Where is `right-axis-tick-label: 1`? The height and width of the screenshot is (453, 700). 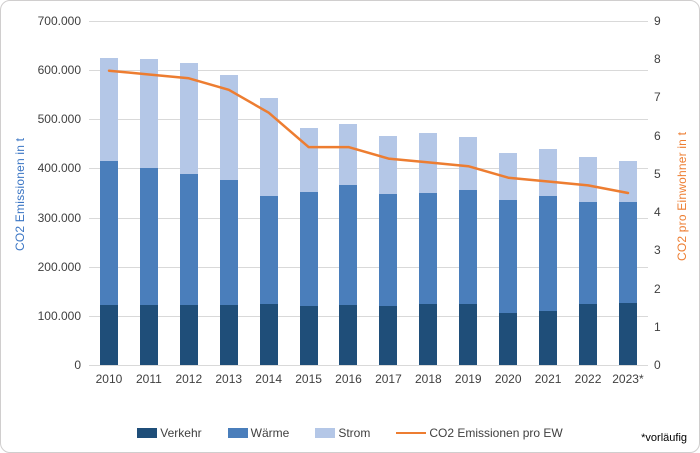 right-axis-tick-label: 1 is located at coordinates (657, 326).